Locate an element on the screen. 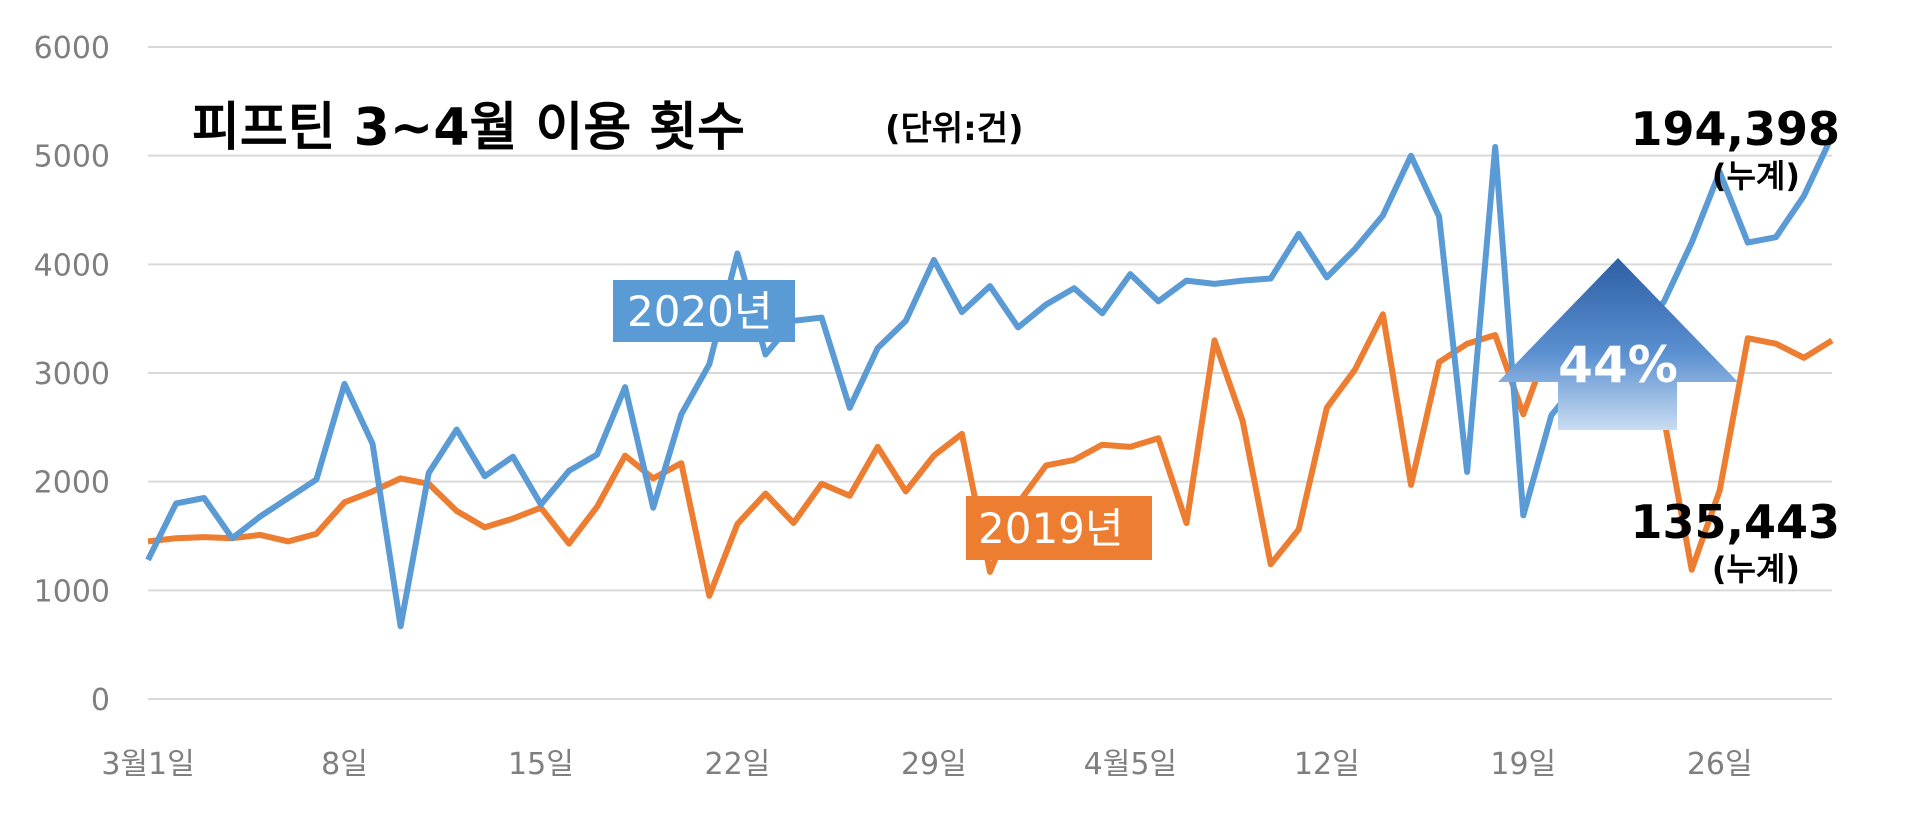 The image size is (1920, 823). series-label-box-2019 is located at coordinates (1059, 528).